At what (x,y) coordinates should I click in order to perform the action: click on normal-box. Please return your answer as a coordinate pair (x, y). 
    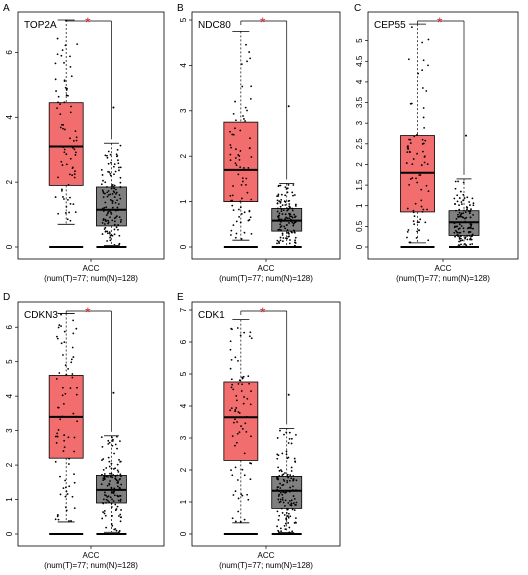
    Looking at the image, I should click on (287, 176).